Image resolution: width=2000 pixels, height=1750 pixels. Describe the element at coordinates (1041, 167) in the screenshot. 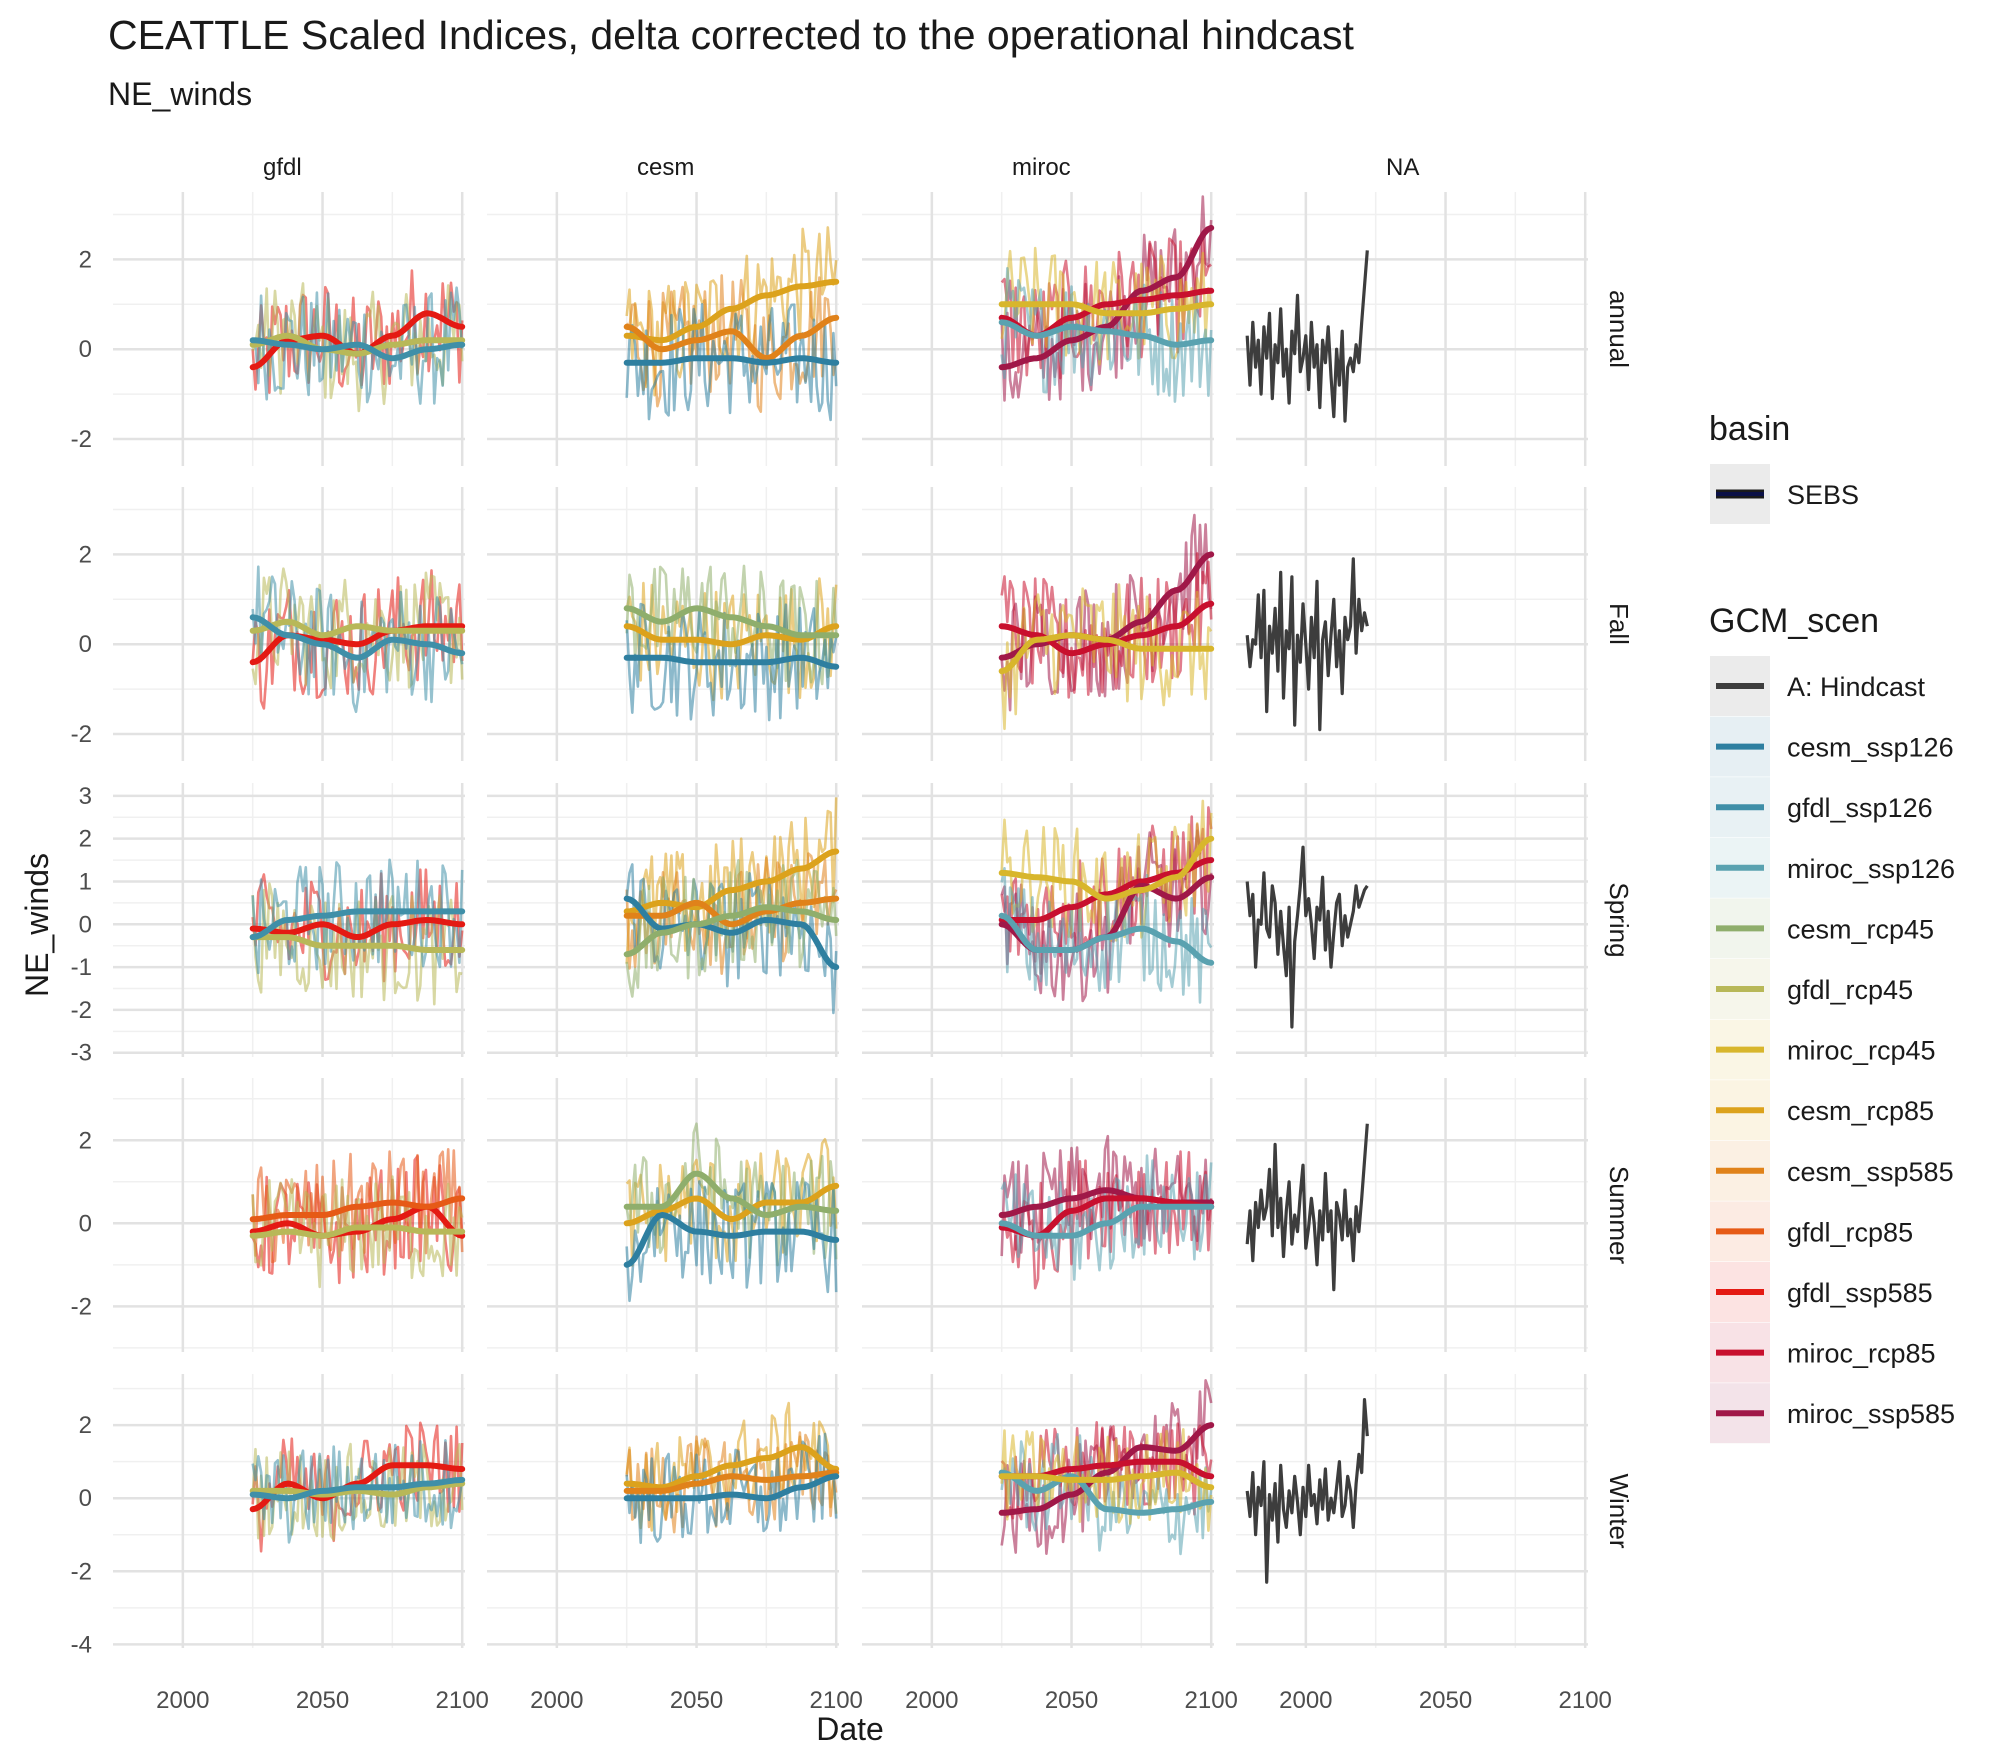

I see `facet-label-miroc: miroc` at that location.